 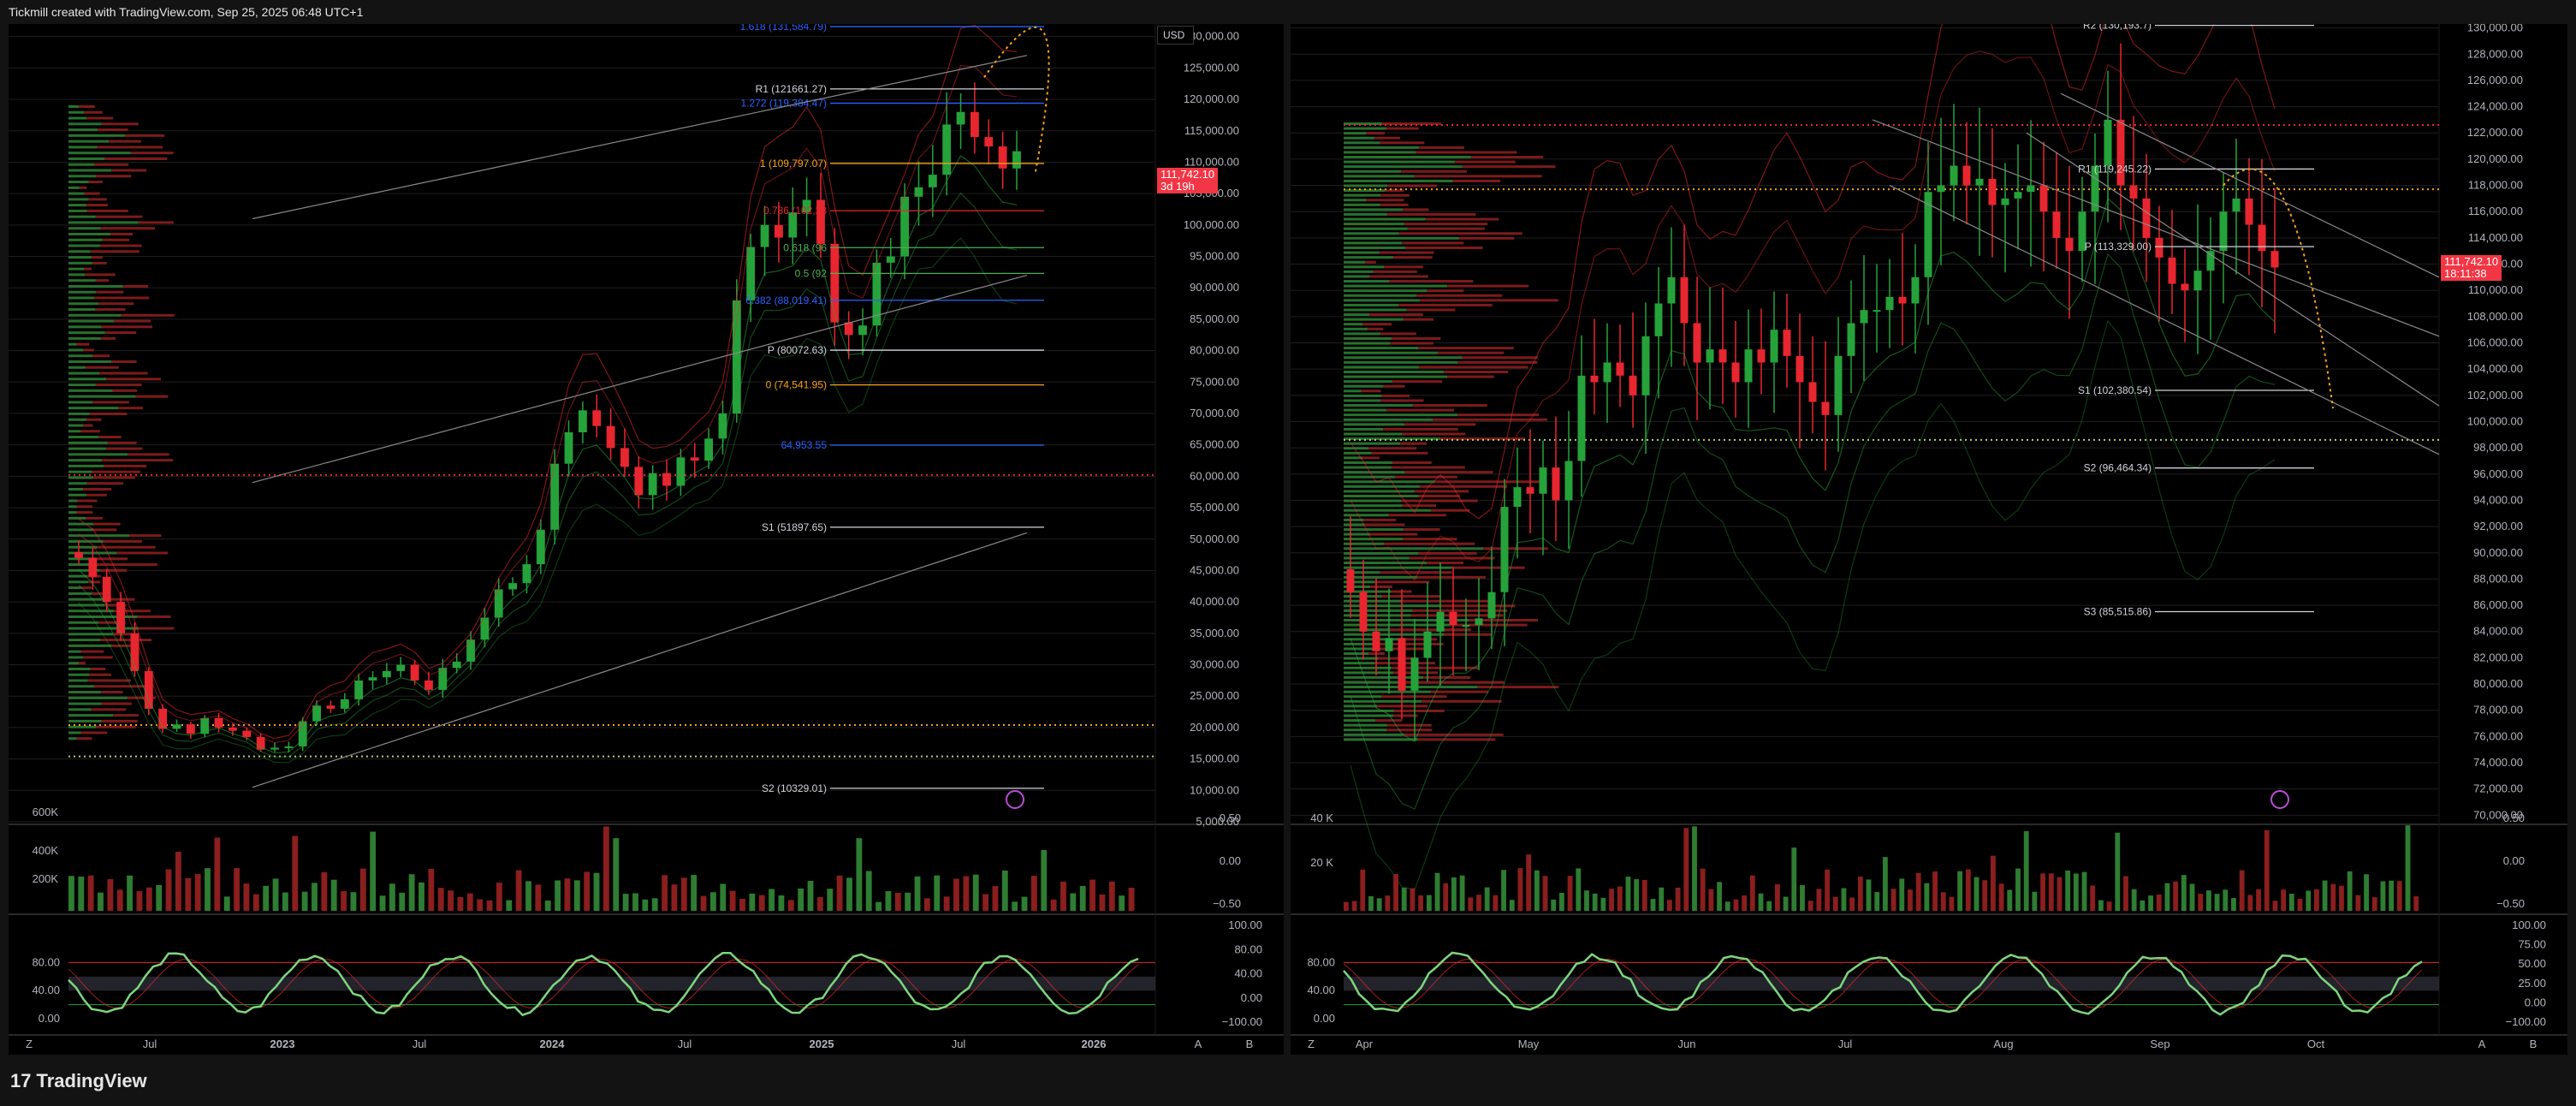 I want to click on stoch-right-tick: 50.00, so click(x=2532, y=964).